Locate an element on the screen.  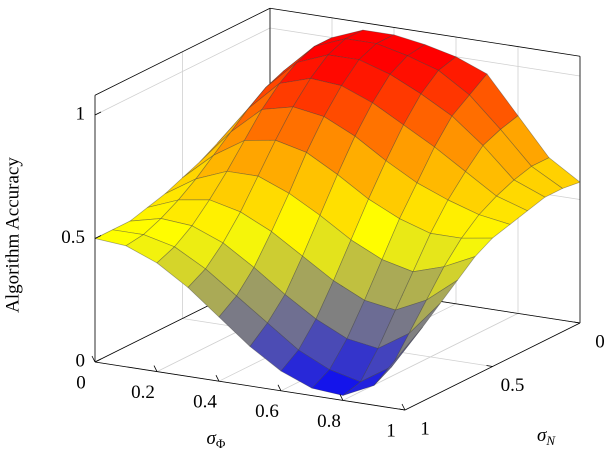
y-label-sub: N is located at coordinates (550, 440).